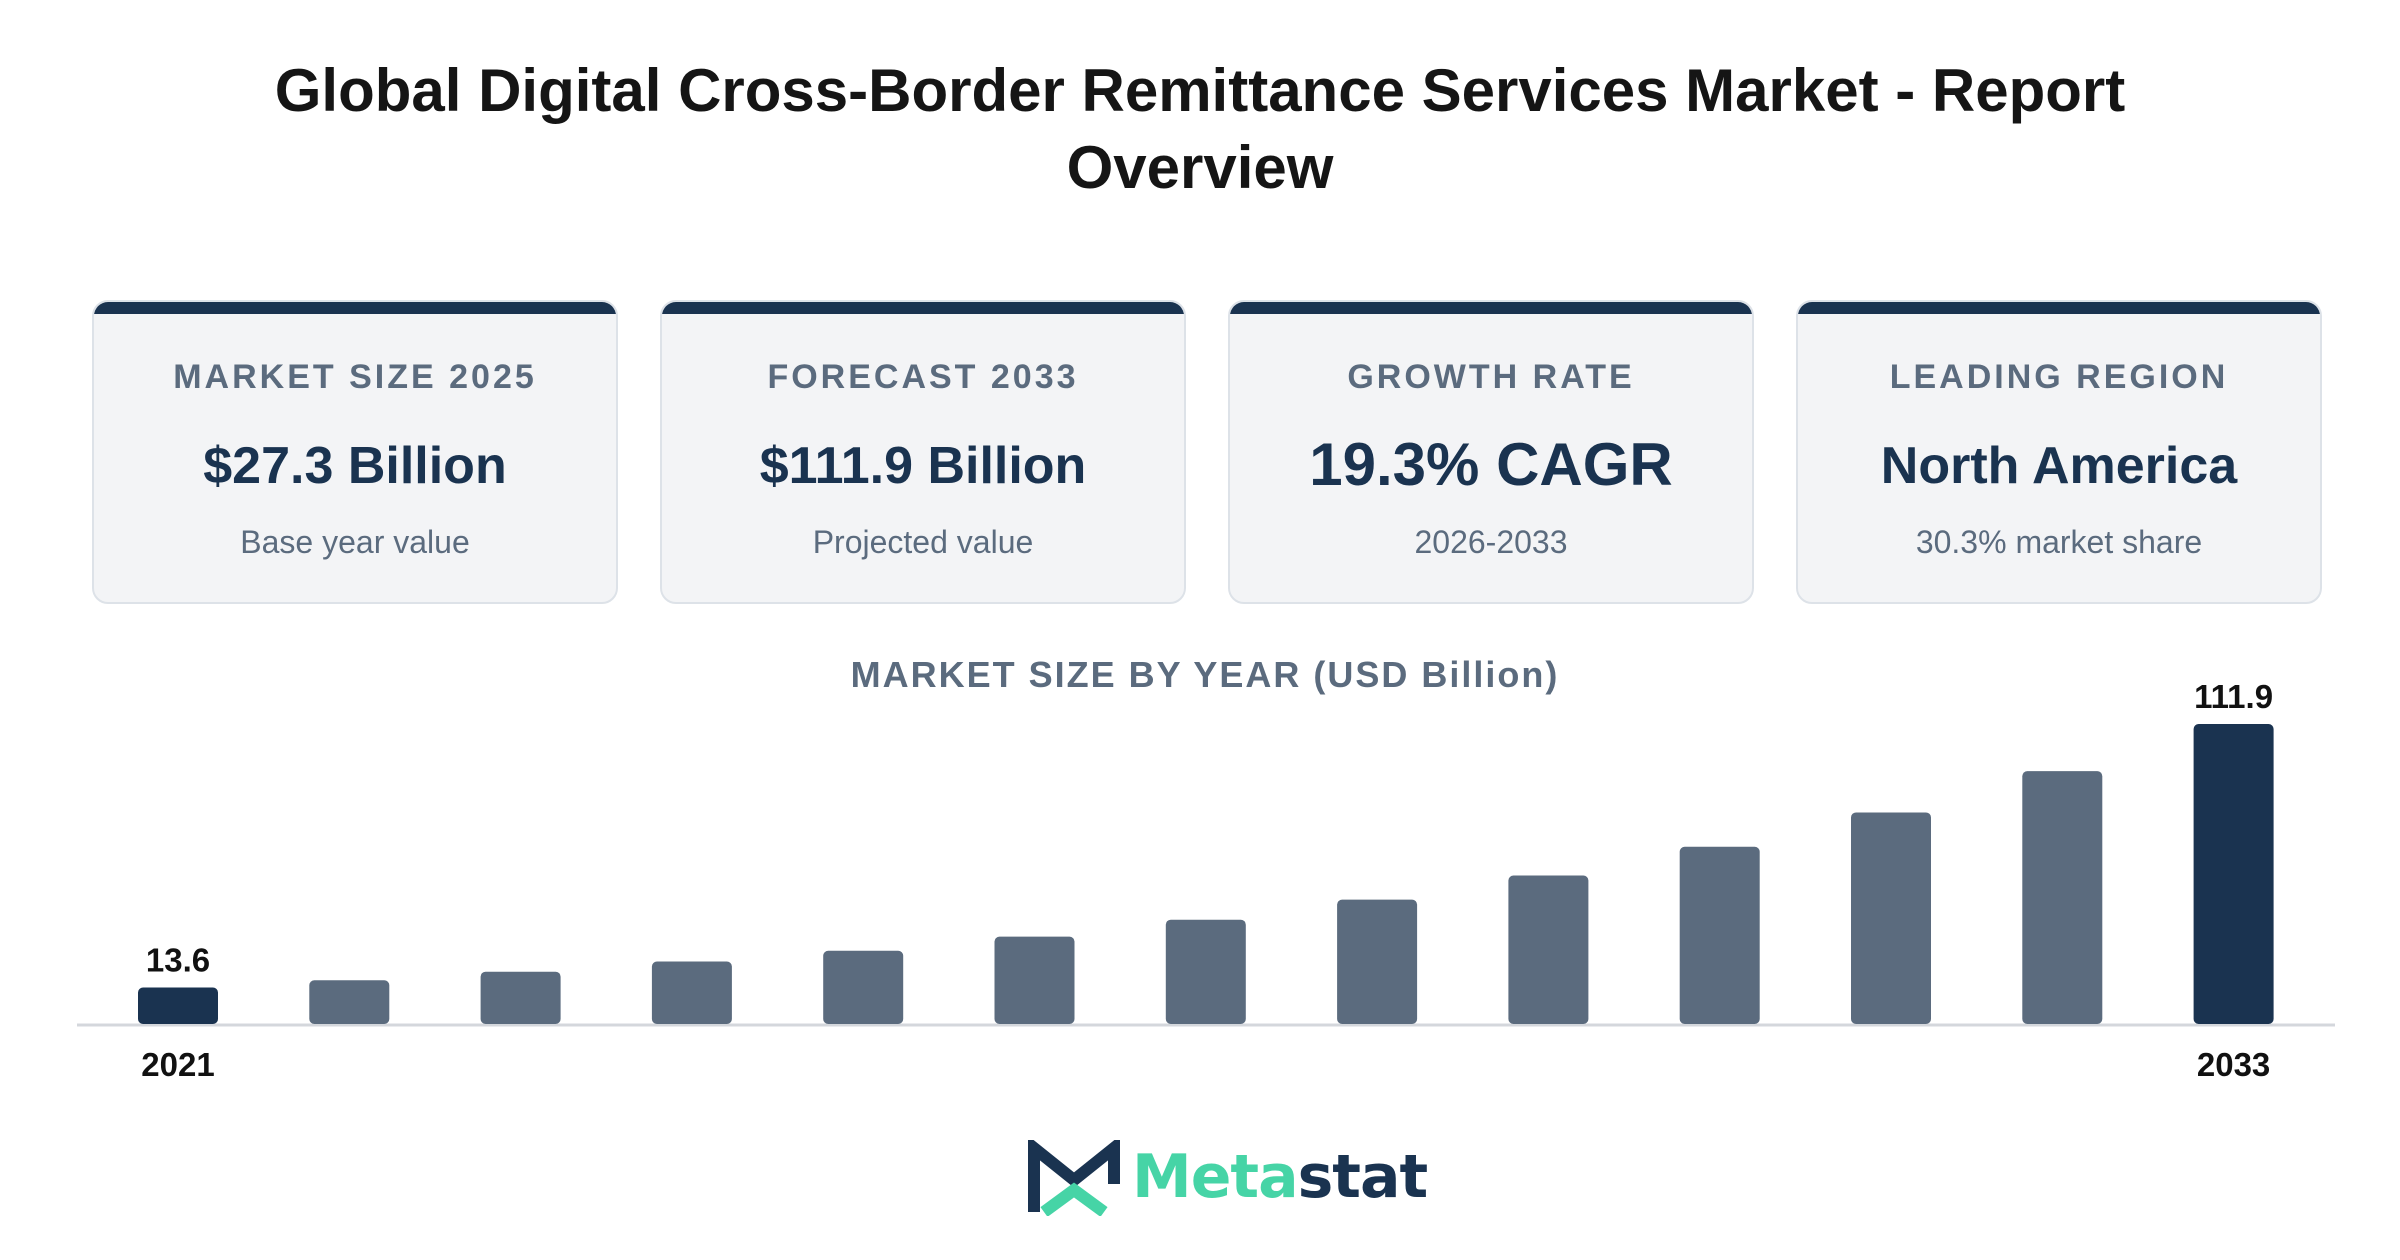 The image size is (2400, 1260). Describe the element at coordinates (2062, 897) in the screenshot. I see `bar-2032` at that location.